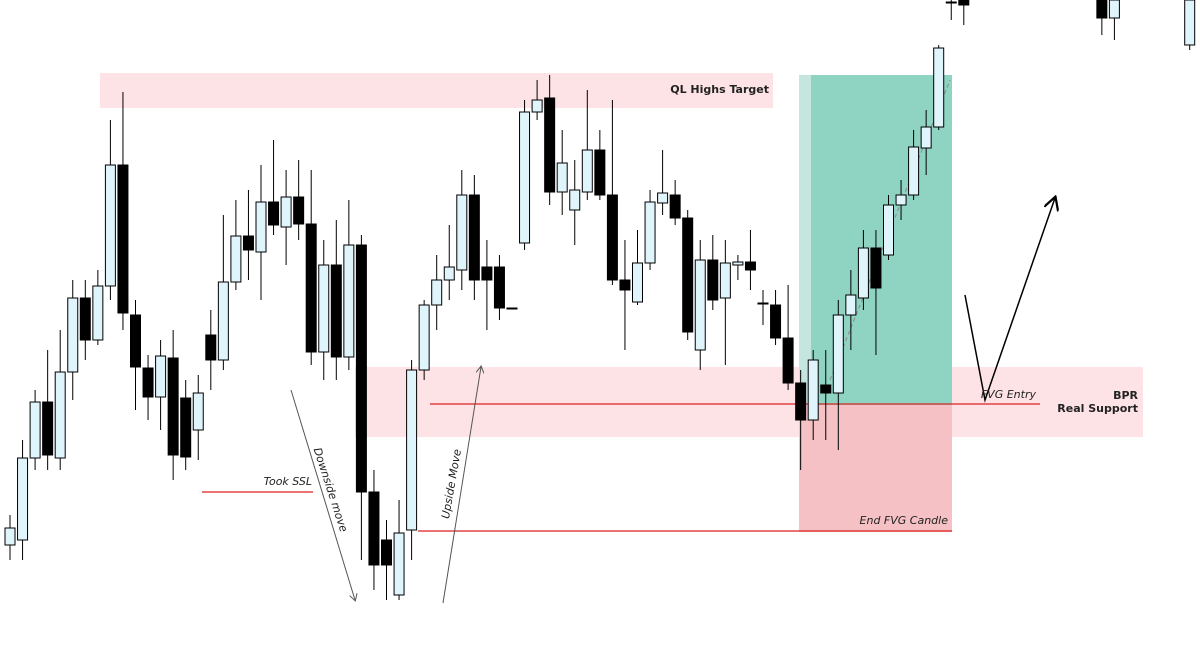 The height and width of the screenshot is (670, 1200). What do you see at coordinates (1125, 395) in the screenshot?
I see `annotation: BPR` at bounding box center [1125, 395].